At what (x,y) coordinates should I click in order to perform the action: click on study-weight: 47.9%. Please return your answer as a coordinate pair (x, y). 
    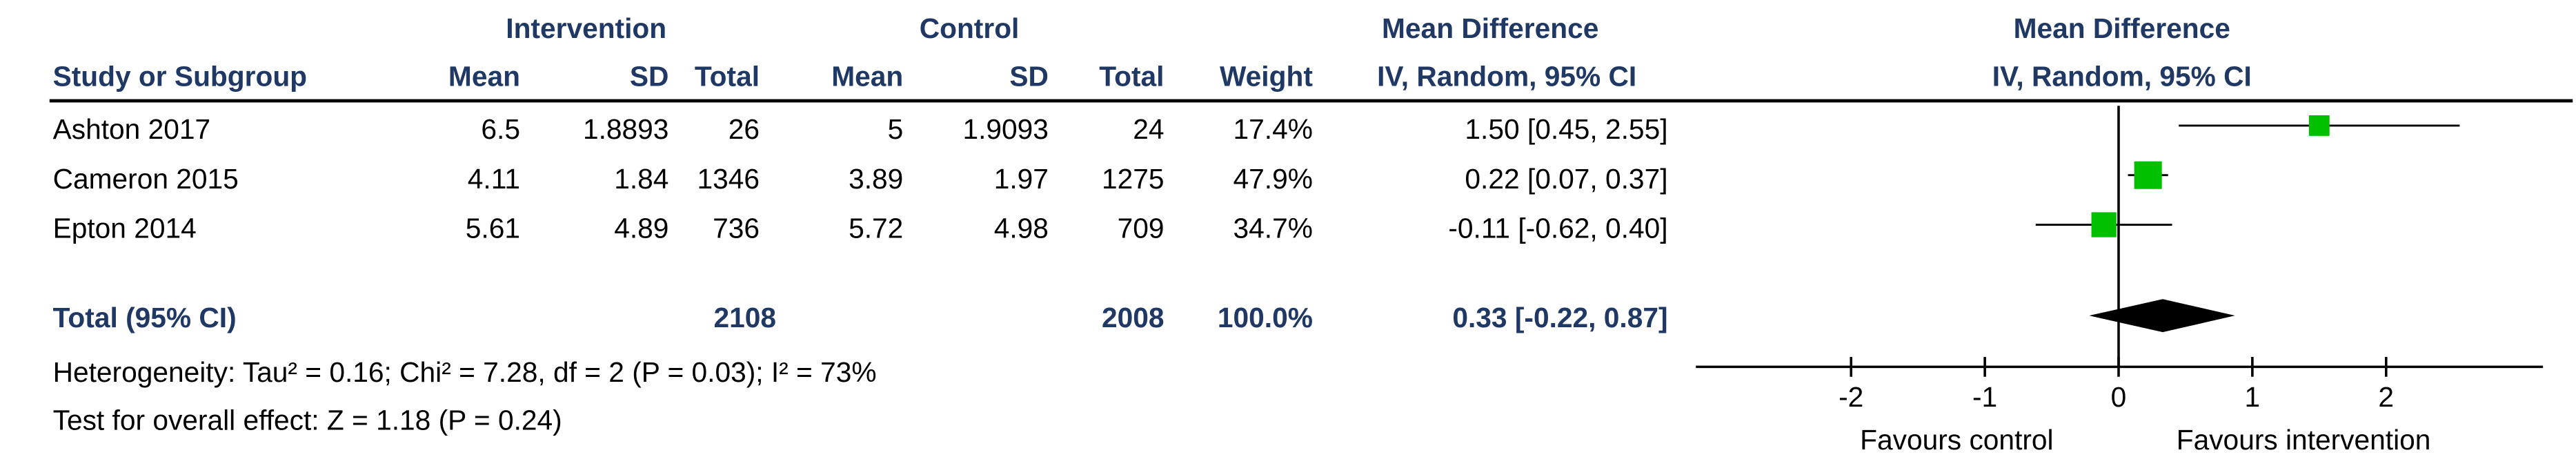
    Looking at the image, I should click on (1273, 179).